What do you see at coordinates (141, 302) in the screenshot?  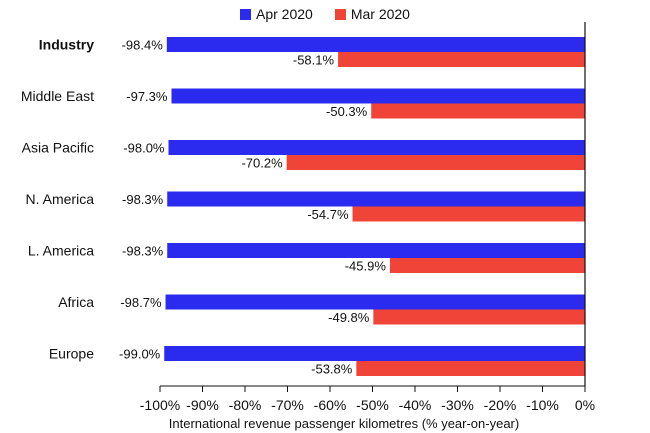 I see `data-label-apr-2020-africa: -98.7%` at bounding box center [141, 302].